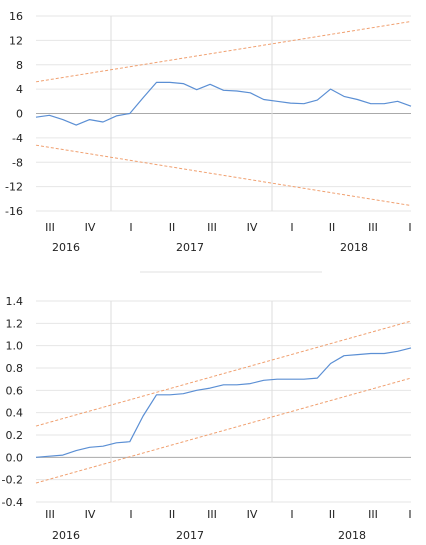 The height and width of the screenshot is (545, 426). I want to click on y-tick-label: -16, so click(14, 211).